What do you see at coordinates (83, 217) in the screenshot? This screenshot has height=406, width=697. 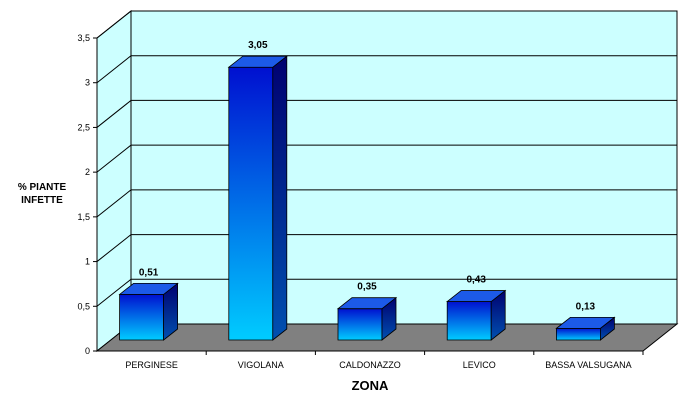 I see `y-tick-label: 1,5` at bounding box center [83, 217].